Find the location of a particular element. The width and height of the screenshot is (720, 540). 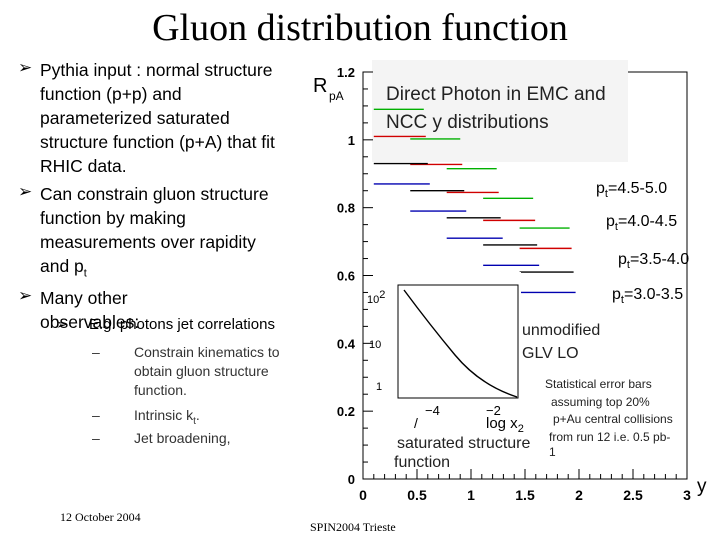

y-axis-label-sub: pA is located at coordinates (336, 96).